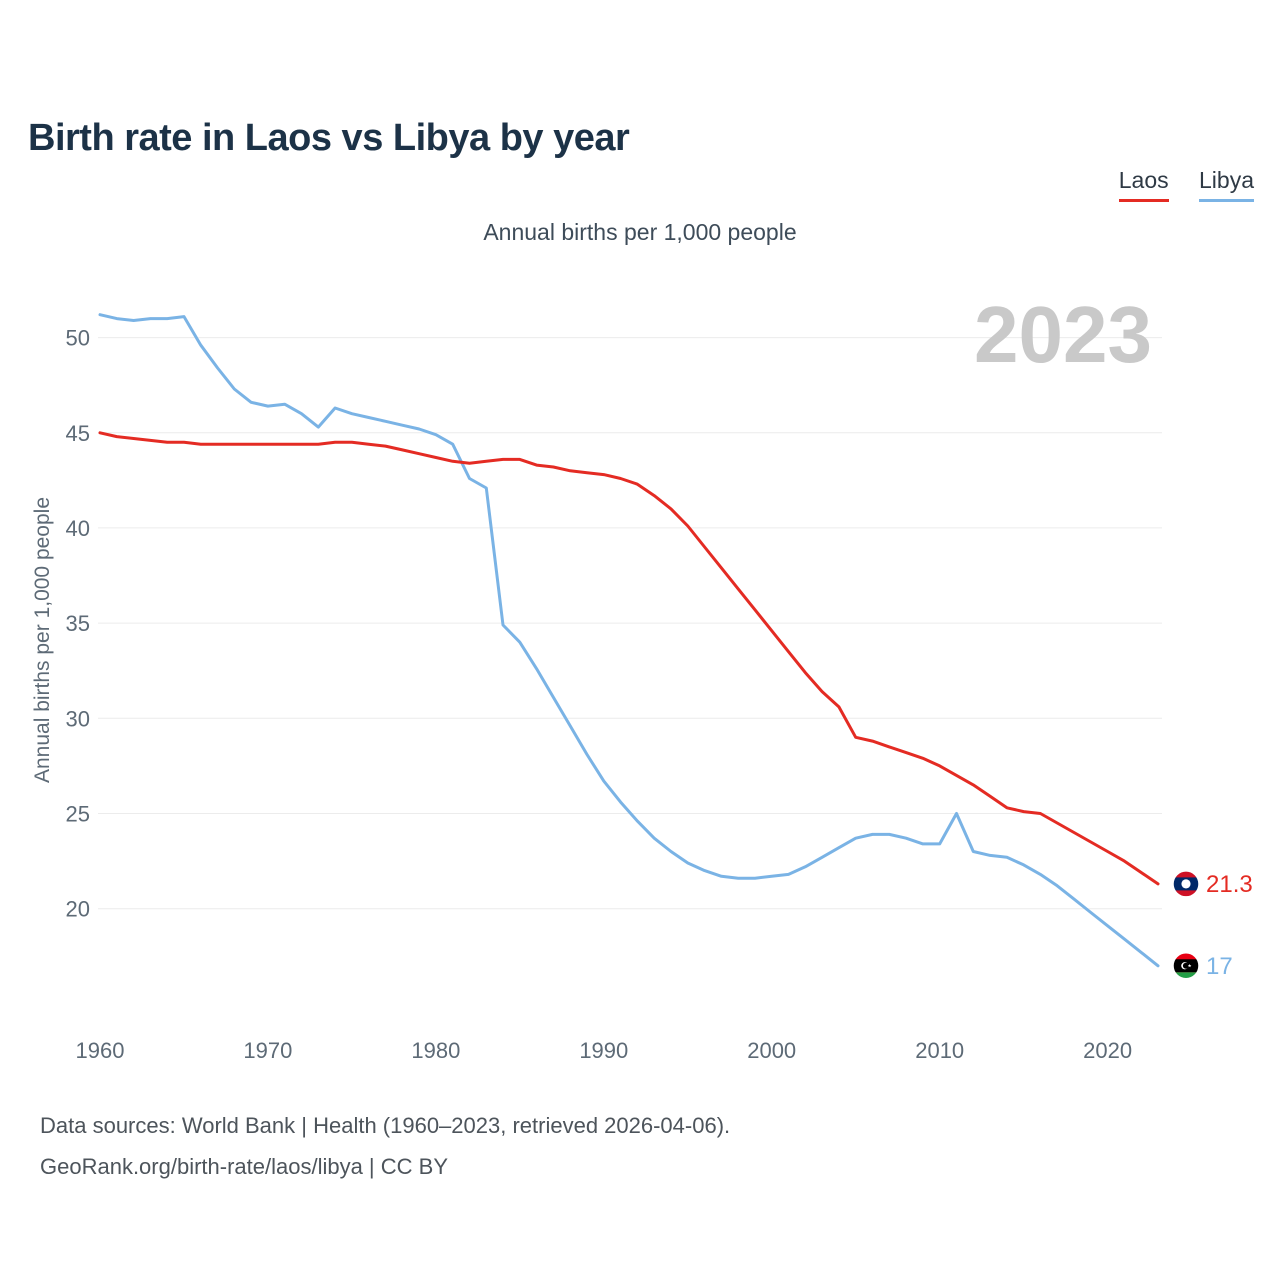  What do you see at coordinates (78, 528) in the screenshot?
I see `y-tick-label: 40` at bounding box center [78, 528].